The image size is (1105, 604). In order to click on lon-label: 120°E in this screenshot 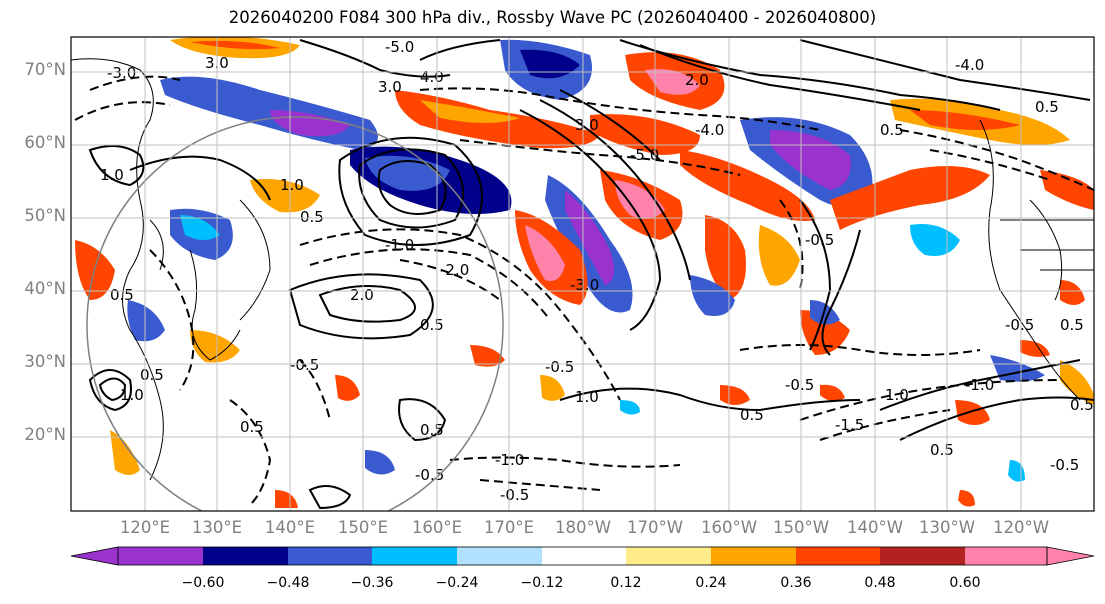, I will do `click(145, 527)`.